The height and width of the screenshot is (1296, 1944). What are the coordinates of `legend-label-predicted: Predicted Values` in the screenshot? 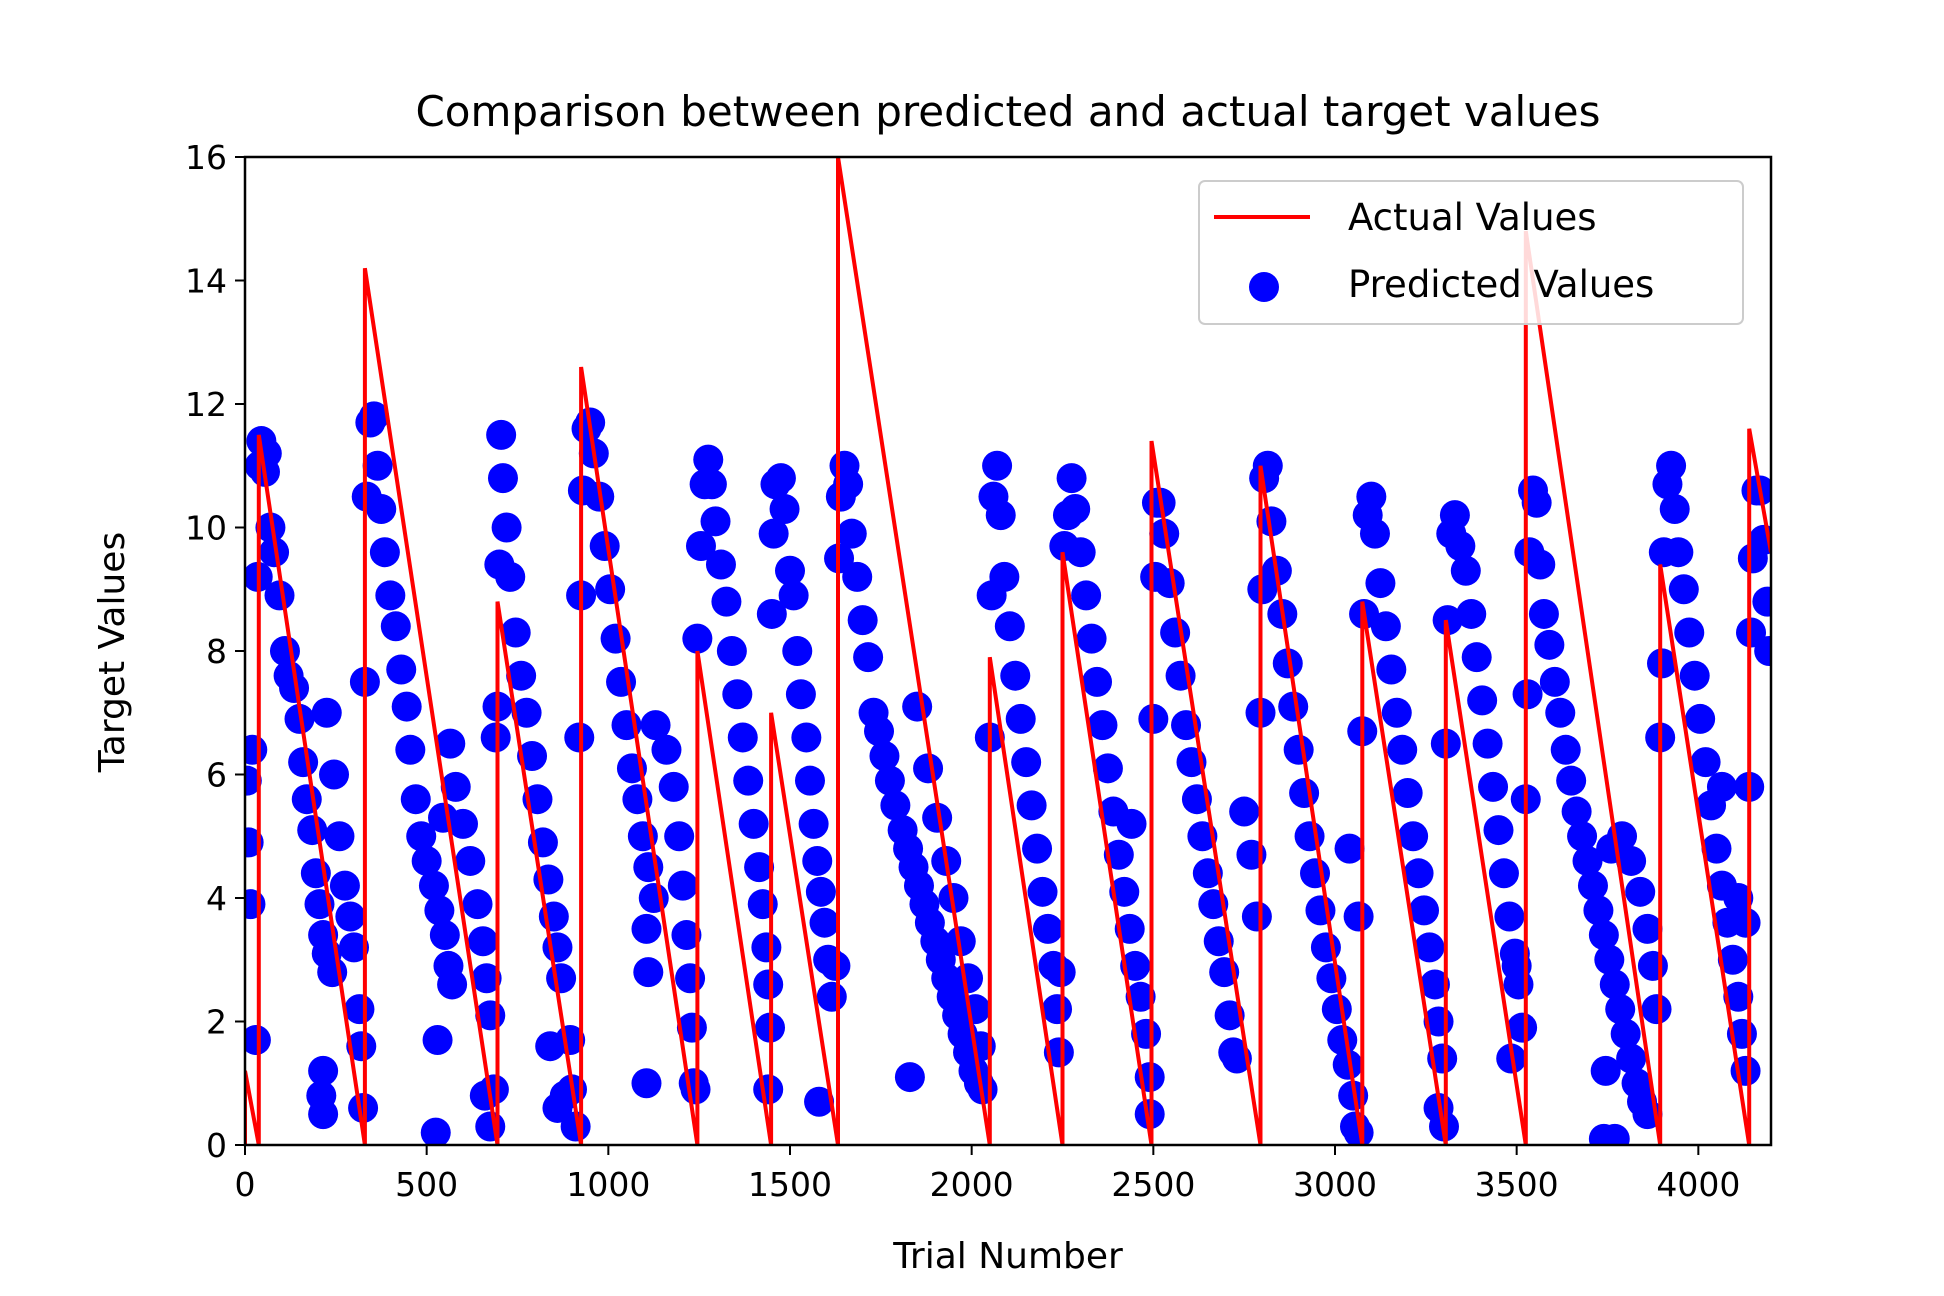 It's located at (1501, 284).